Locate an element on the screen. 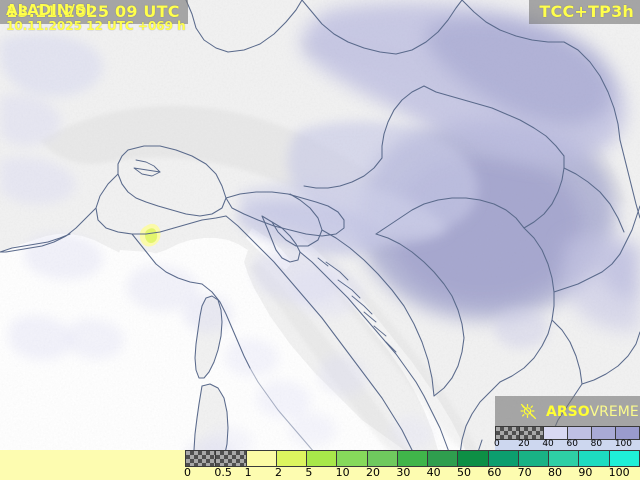  legend-tick: 50 is located at coordinates (464, 472).